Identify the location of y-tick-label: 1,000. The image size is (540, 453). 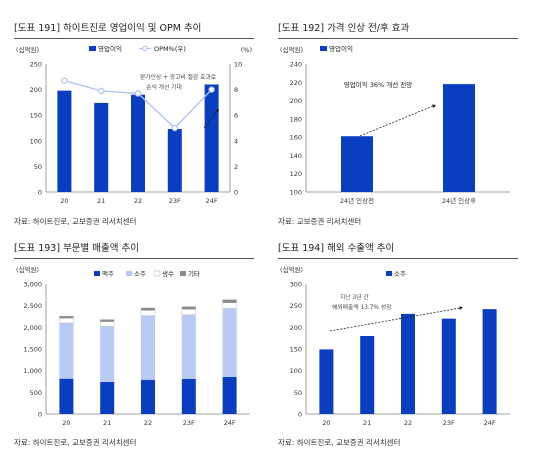
(32, 371).